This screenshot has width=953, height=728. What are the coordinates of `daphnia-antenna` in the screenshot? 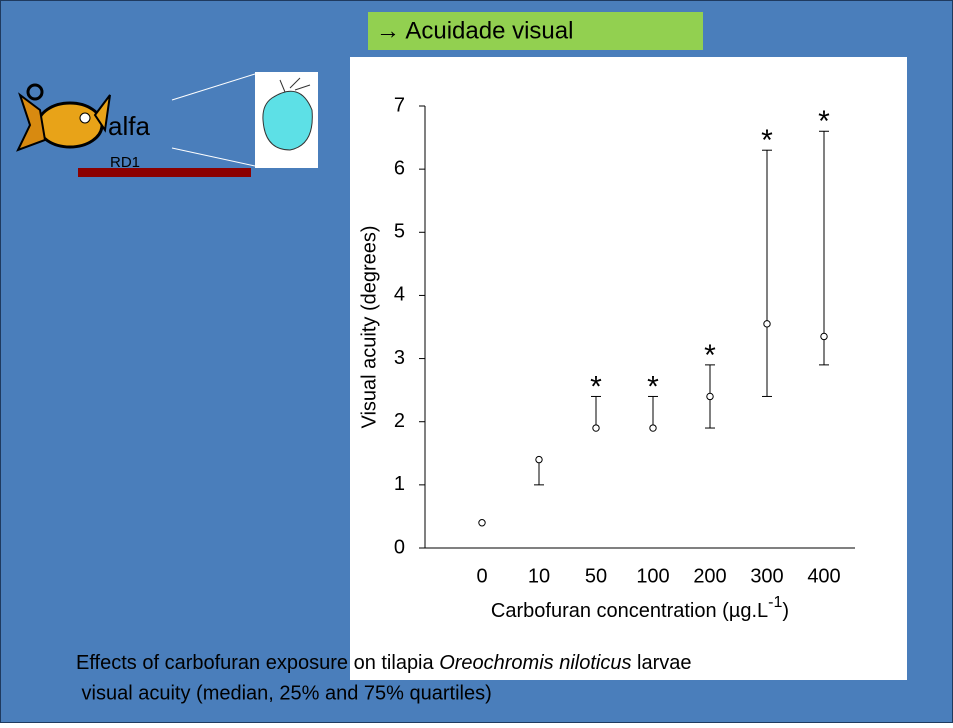 It's located at (295, 85).